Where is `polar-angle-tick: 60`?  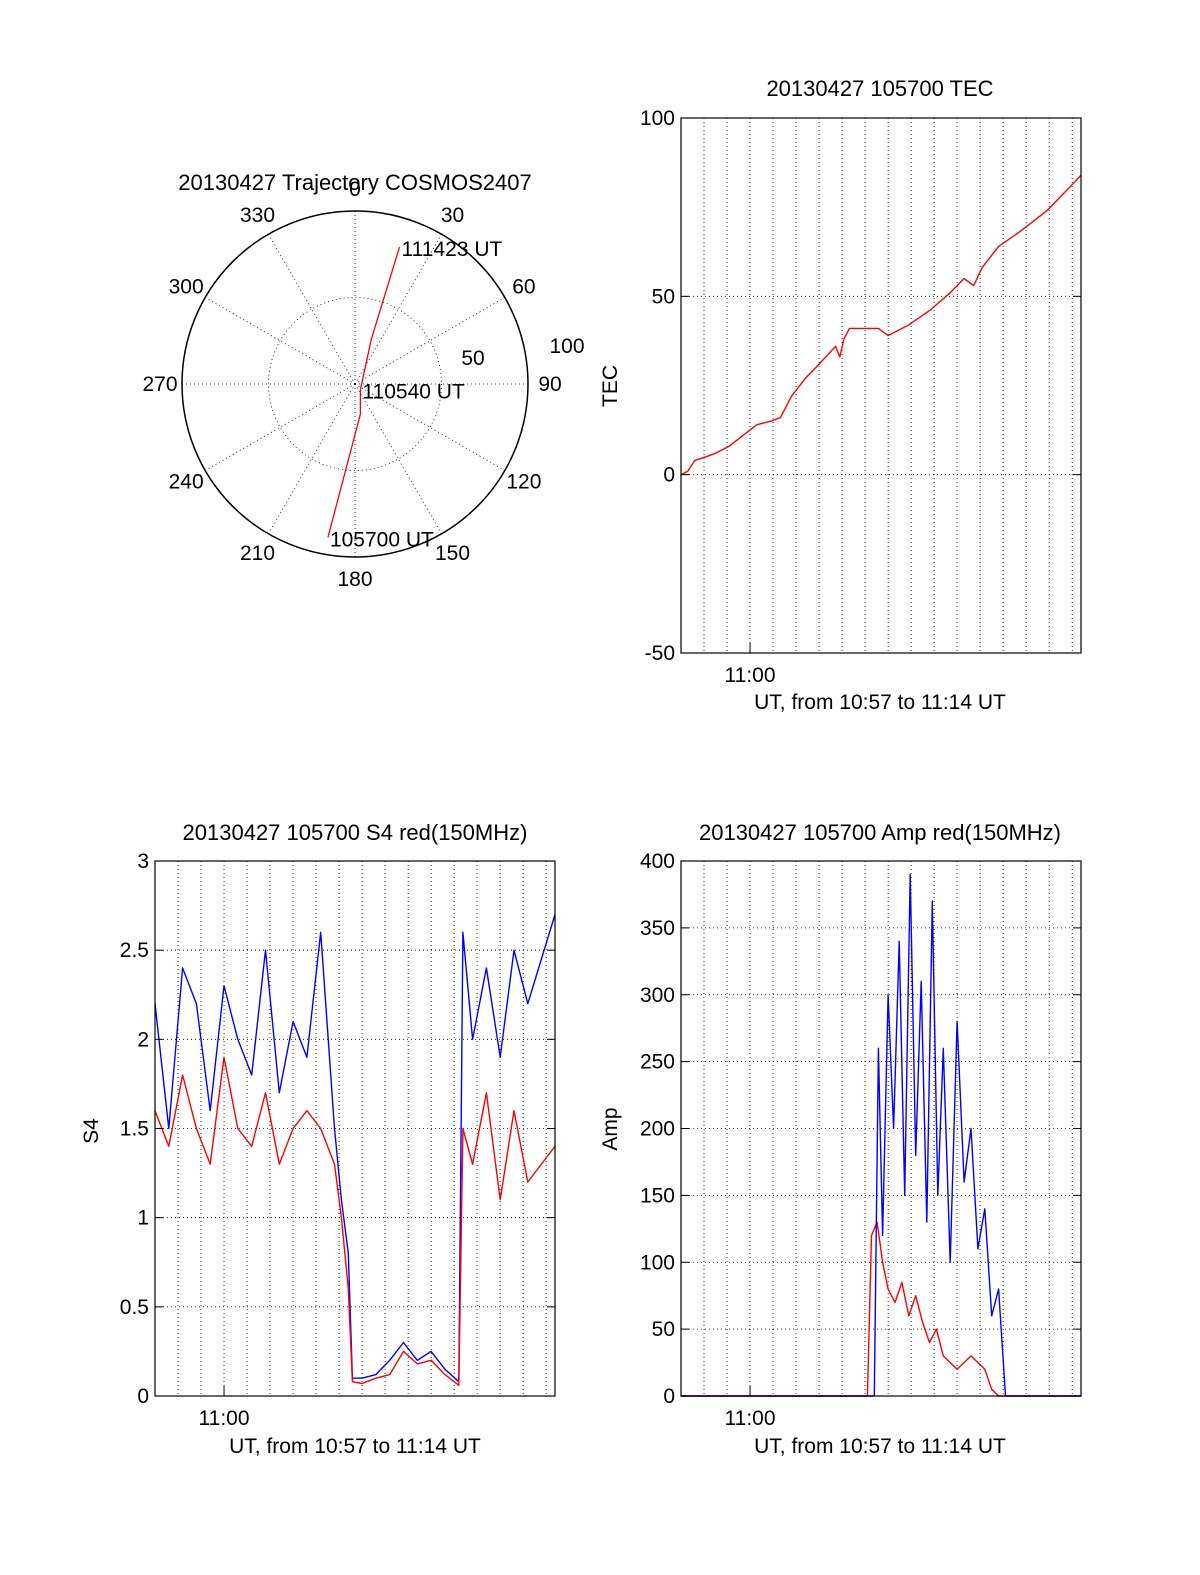
polar-angle-tick: 60 is located at coordinates (523, 287).